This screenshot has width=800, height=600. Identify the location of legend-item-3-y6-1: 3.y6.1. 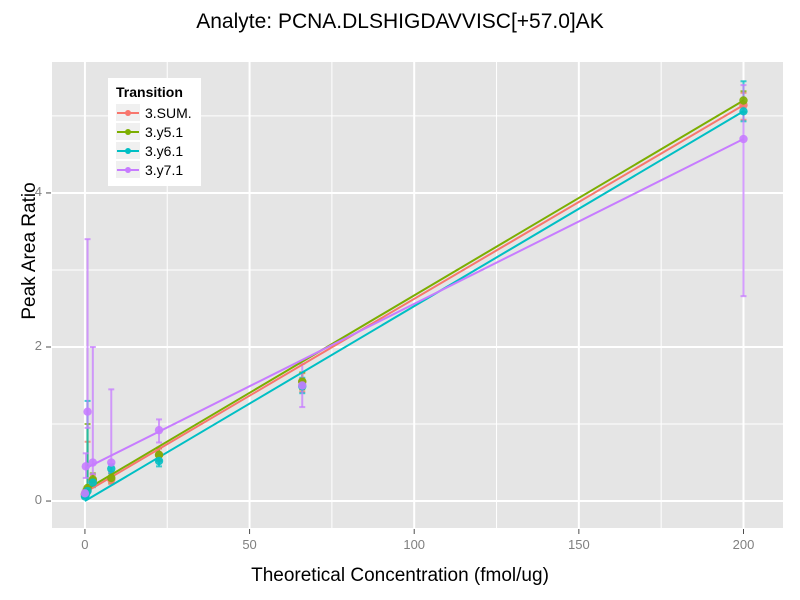
(154, 150).